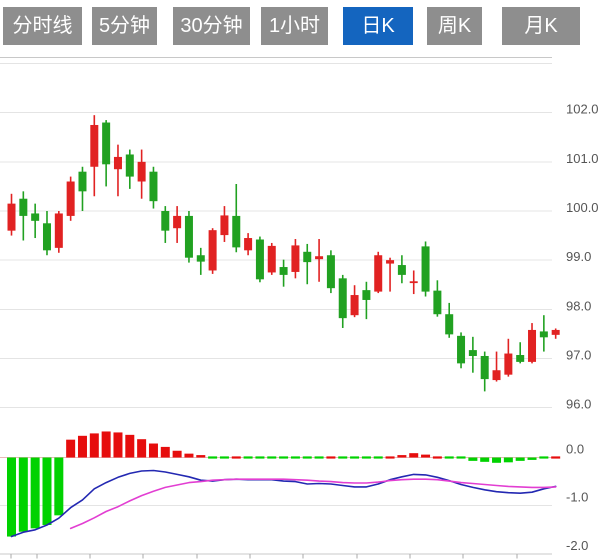 Image resolution: width=604 pixels, height=559 pixels. Describe the element at coordinates (211, 26) in the screenshot. I see `tab-30min: 30分钟` at that location.